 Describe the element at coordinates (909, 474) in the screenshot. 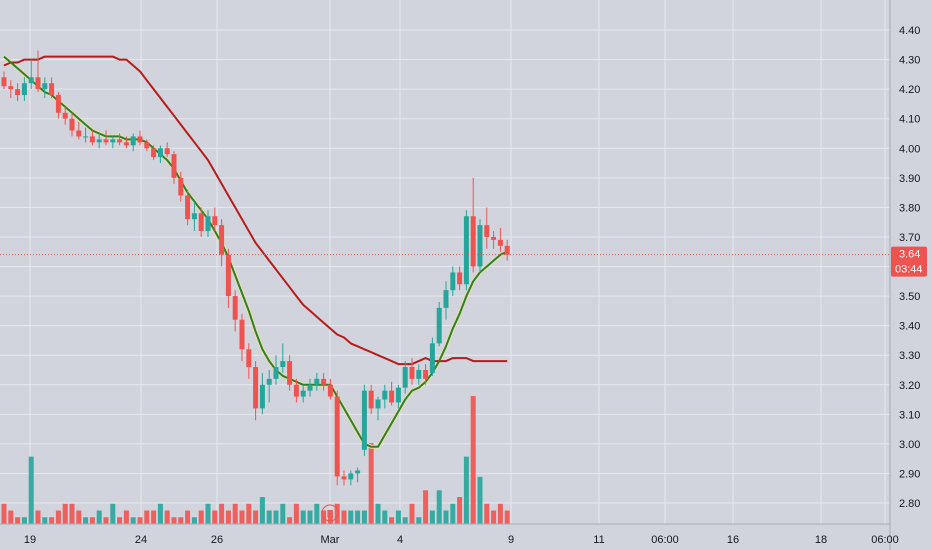

I see `price-tick-label: 2.90` at that location.